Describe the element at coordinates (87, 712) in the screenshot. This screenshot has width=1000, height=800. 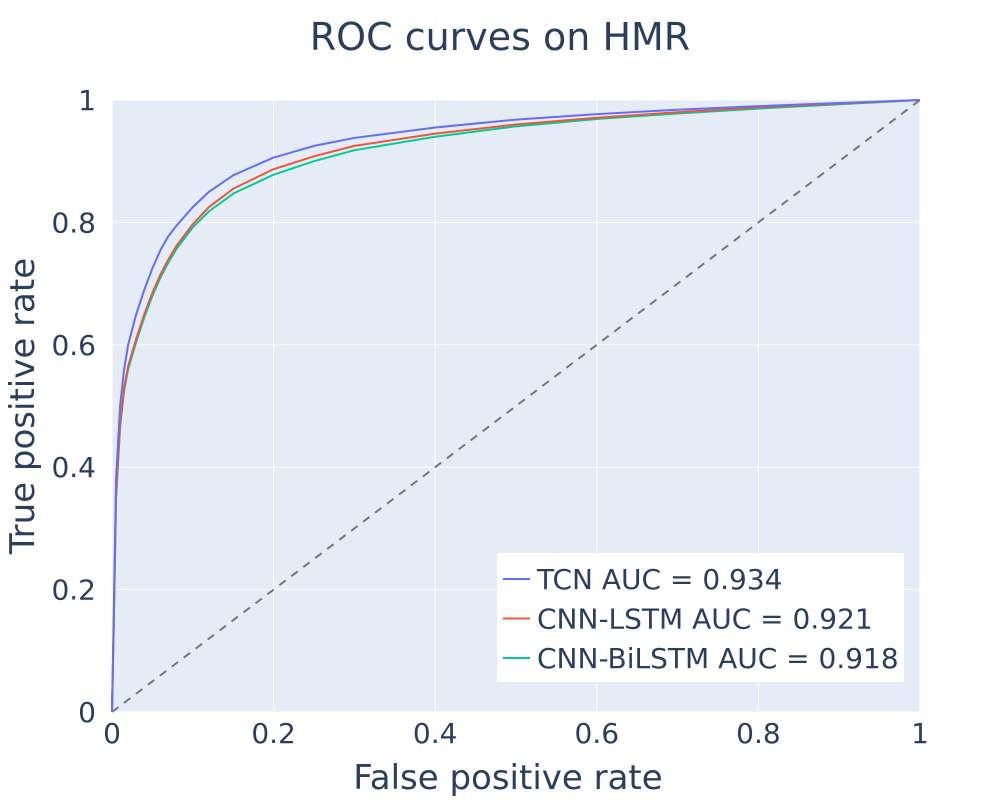
I see `y-tick-label: 0` at that location.